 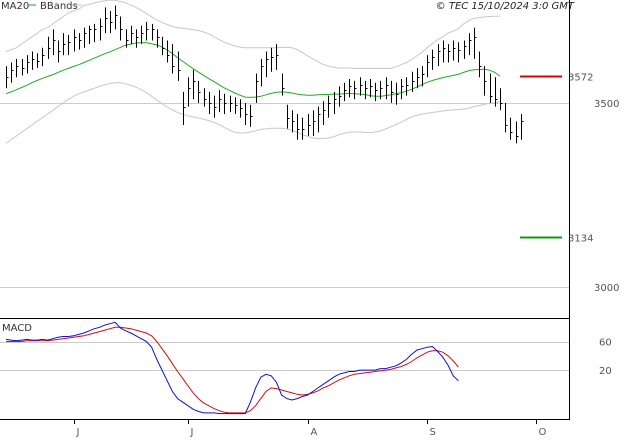 What do you see at coordinates (17, 328) in the screenshot?
I see `macd-panel-title: MACD` at bounding box center [17, 328].